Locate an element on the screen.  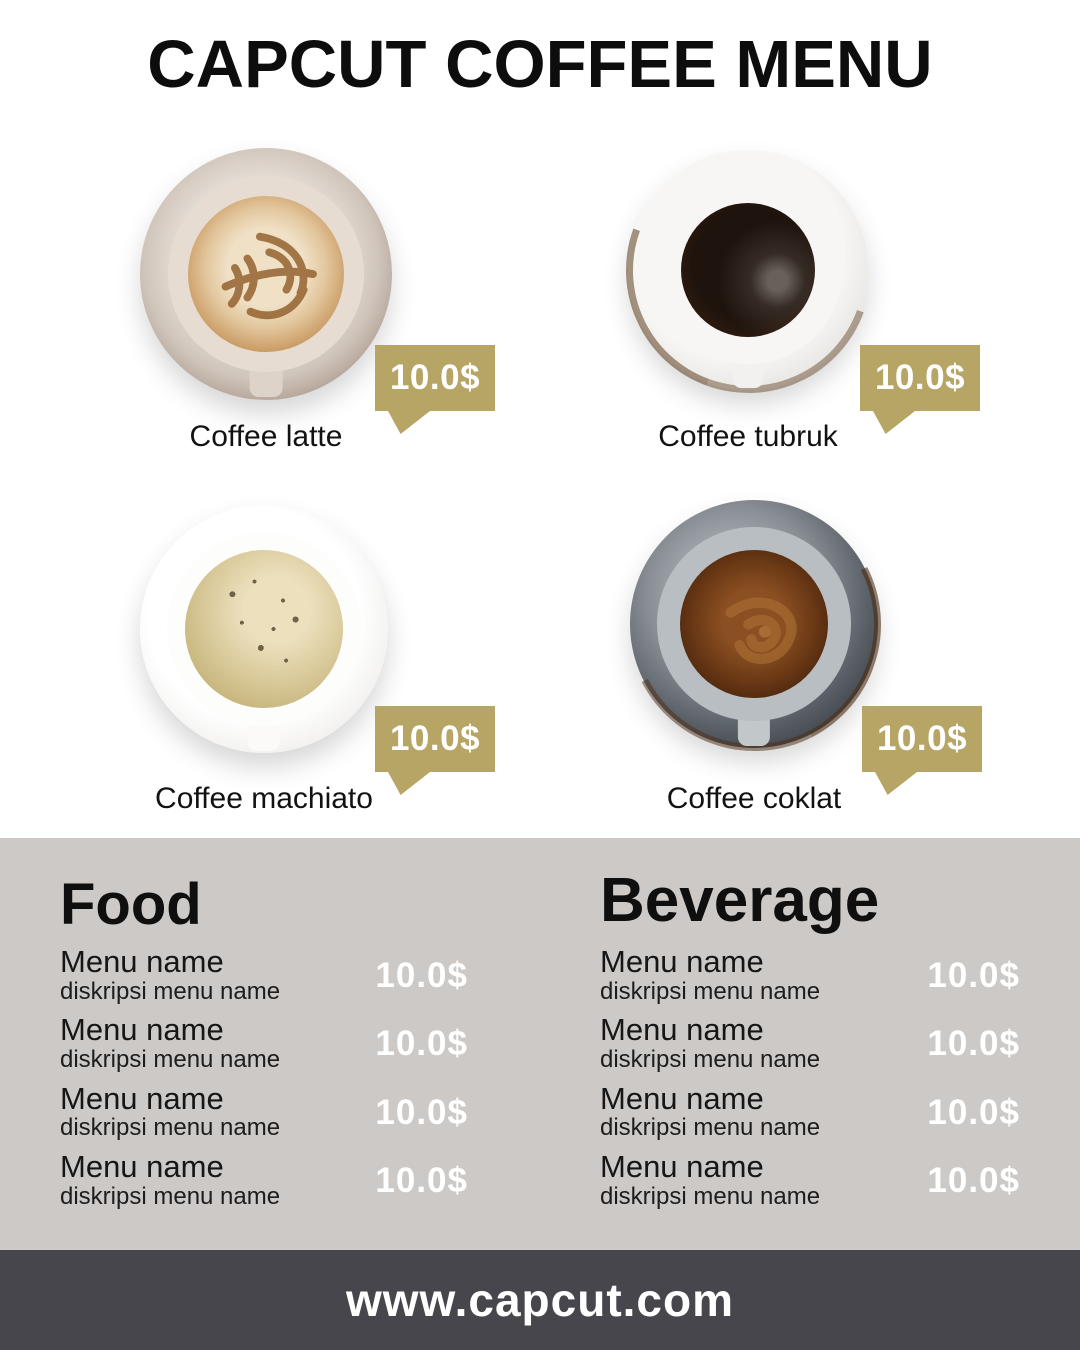
product-name: Coffee coklat is located at coordinates (754, 798).